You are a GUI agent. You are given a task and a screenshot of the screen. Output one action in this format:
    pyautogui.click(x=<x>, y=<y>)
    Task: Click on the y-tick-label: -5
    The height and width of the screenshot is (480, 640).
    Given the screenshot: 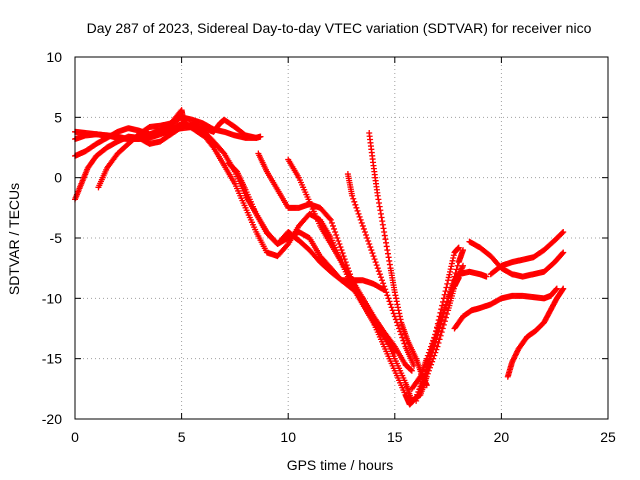 What is the action you would take?
    pyautogui.click(x=56, y=238)
    